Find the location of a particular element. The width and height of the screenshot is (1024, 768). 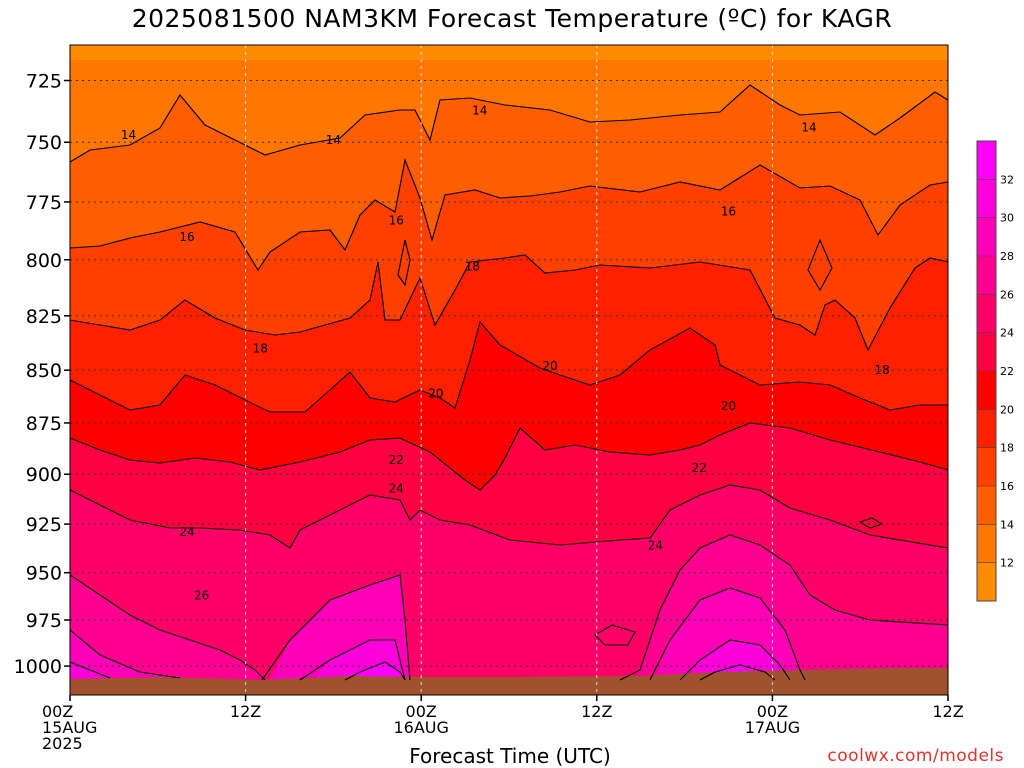

y-tick-label: 750 is located at coordinates (44, 143).